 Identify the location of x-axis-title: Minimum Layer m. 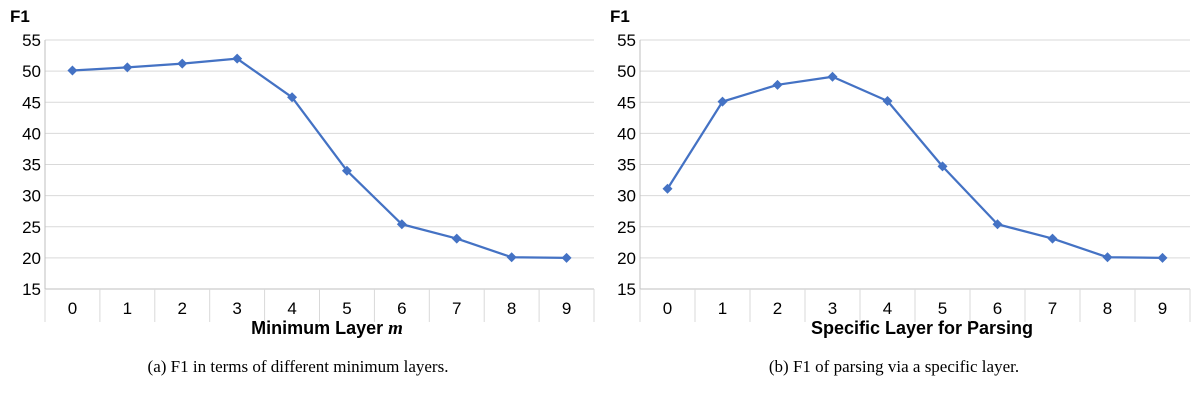
(327, 328).